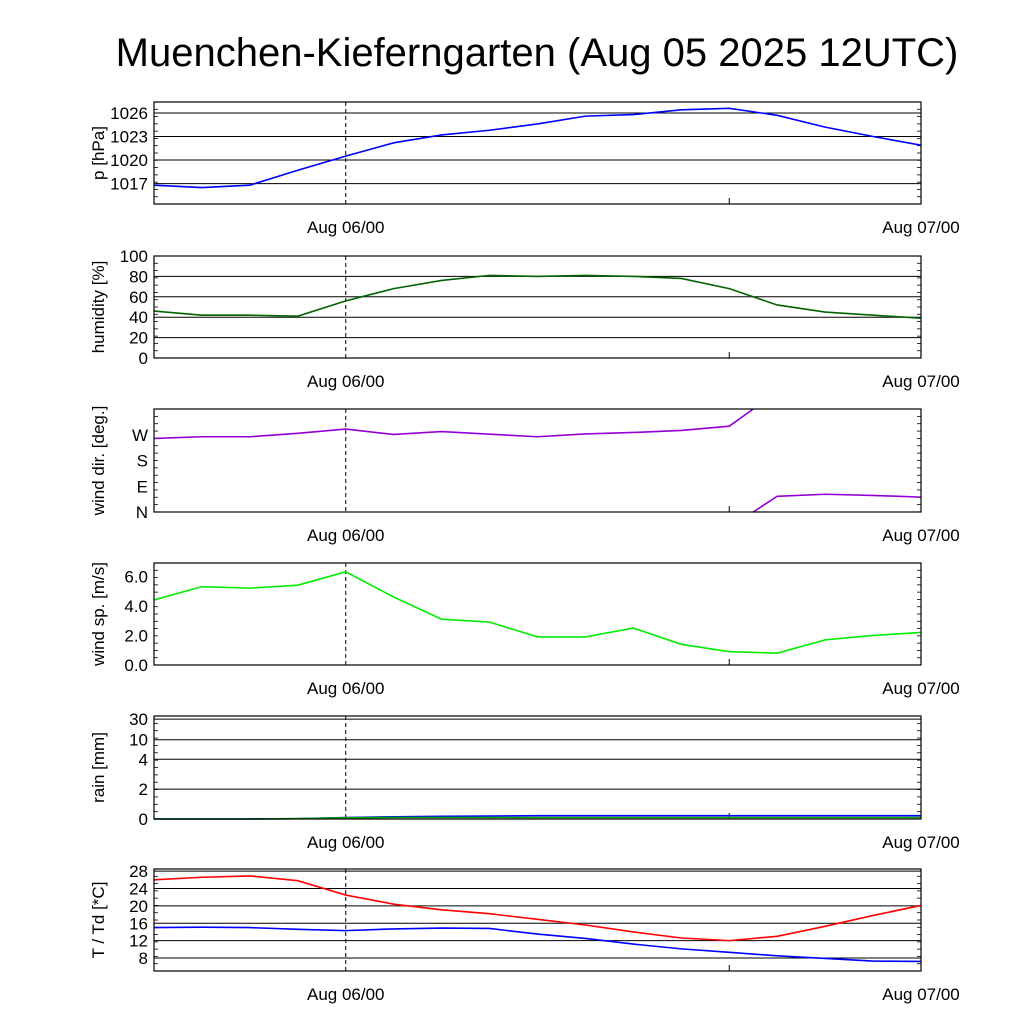  What do you see at coordinates (136, 576) in the screenshot?
I see `y-tick-label: 6.0` at bounding box center [136, 576].